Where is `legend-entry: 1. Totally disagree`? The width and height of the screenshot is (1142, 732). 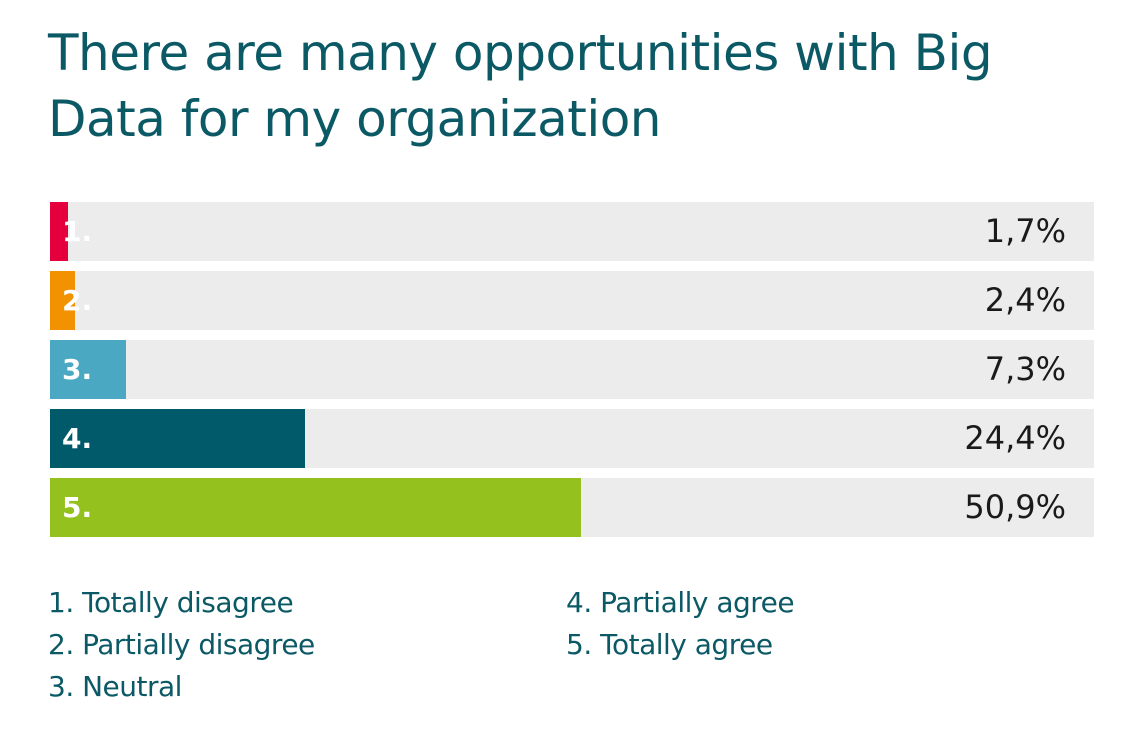 legend-entry: 1. Totally disagree is located at coordinates (171, 602).